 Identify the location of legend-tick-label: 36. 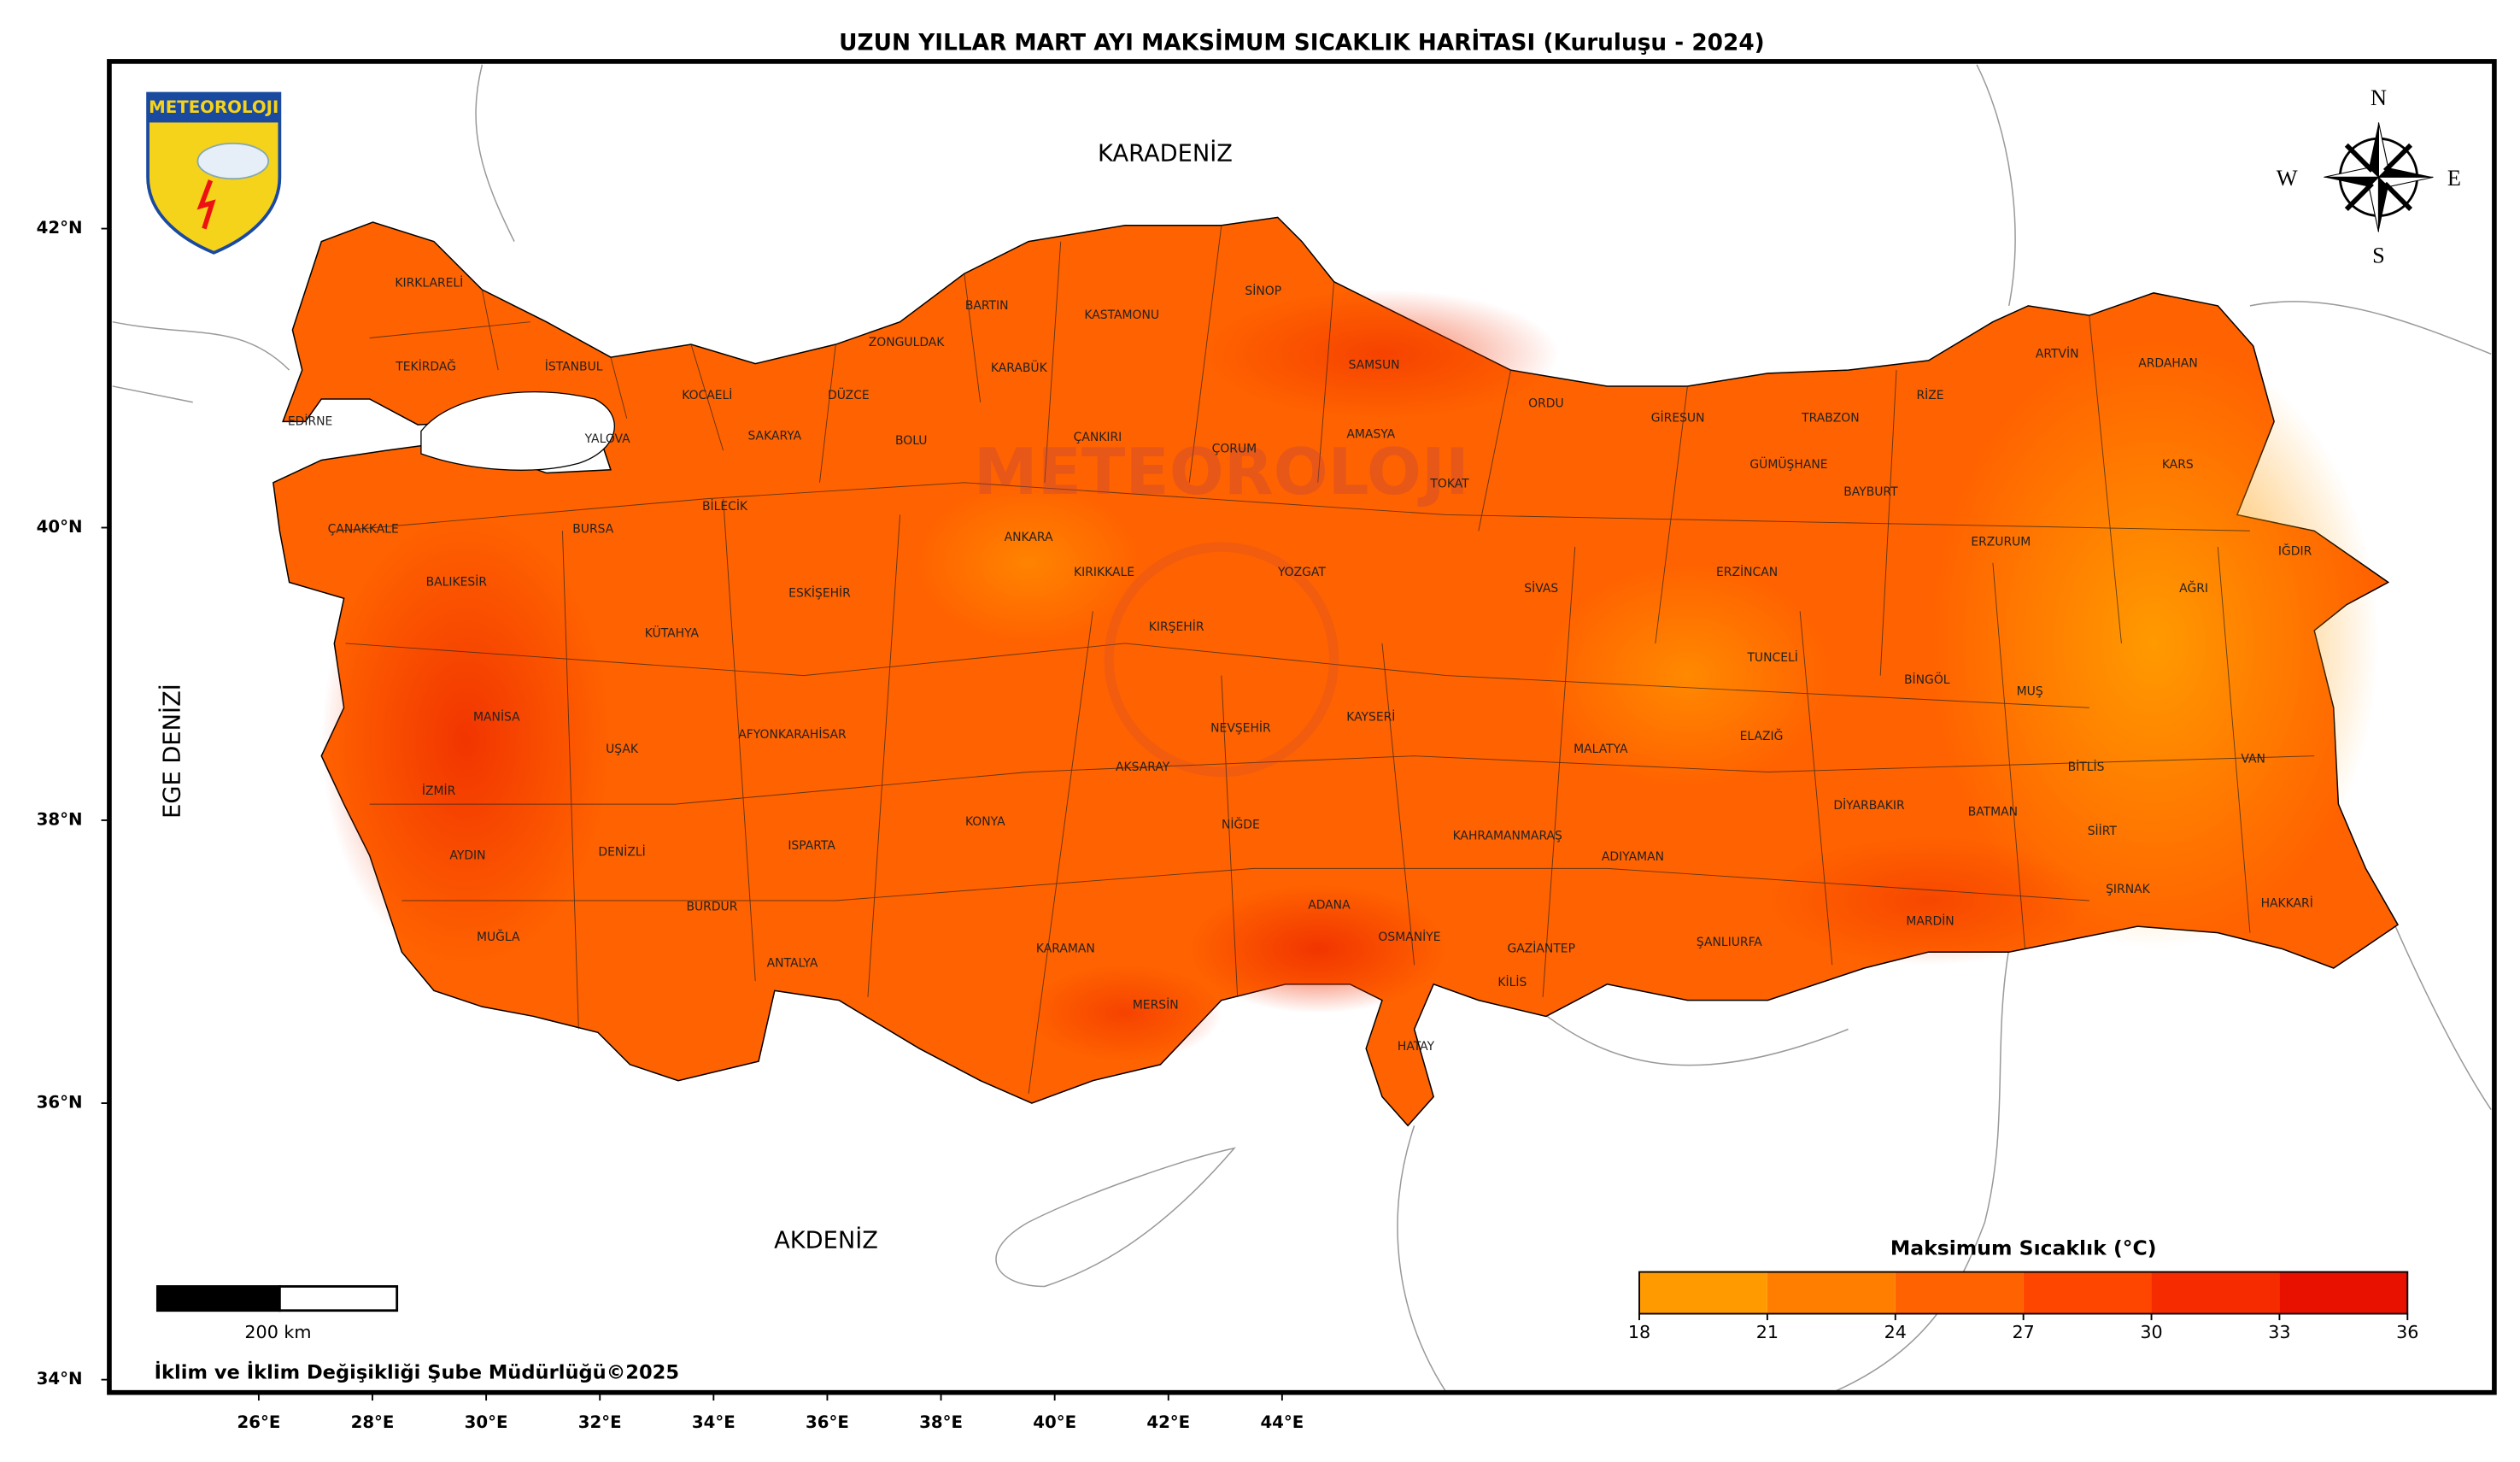
(2407, 1332).